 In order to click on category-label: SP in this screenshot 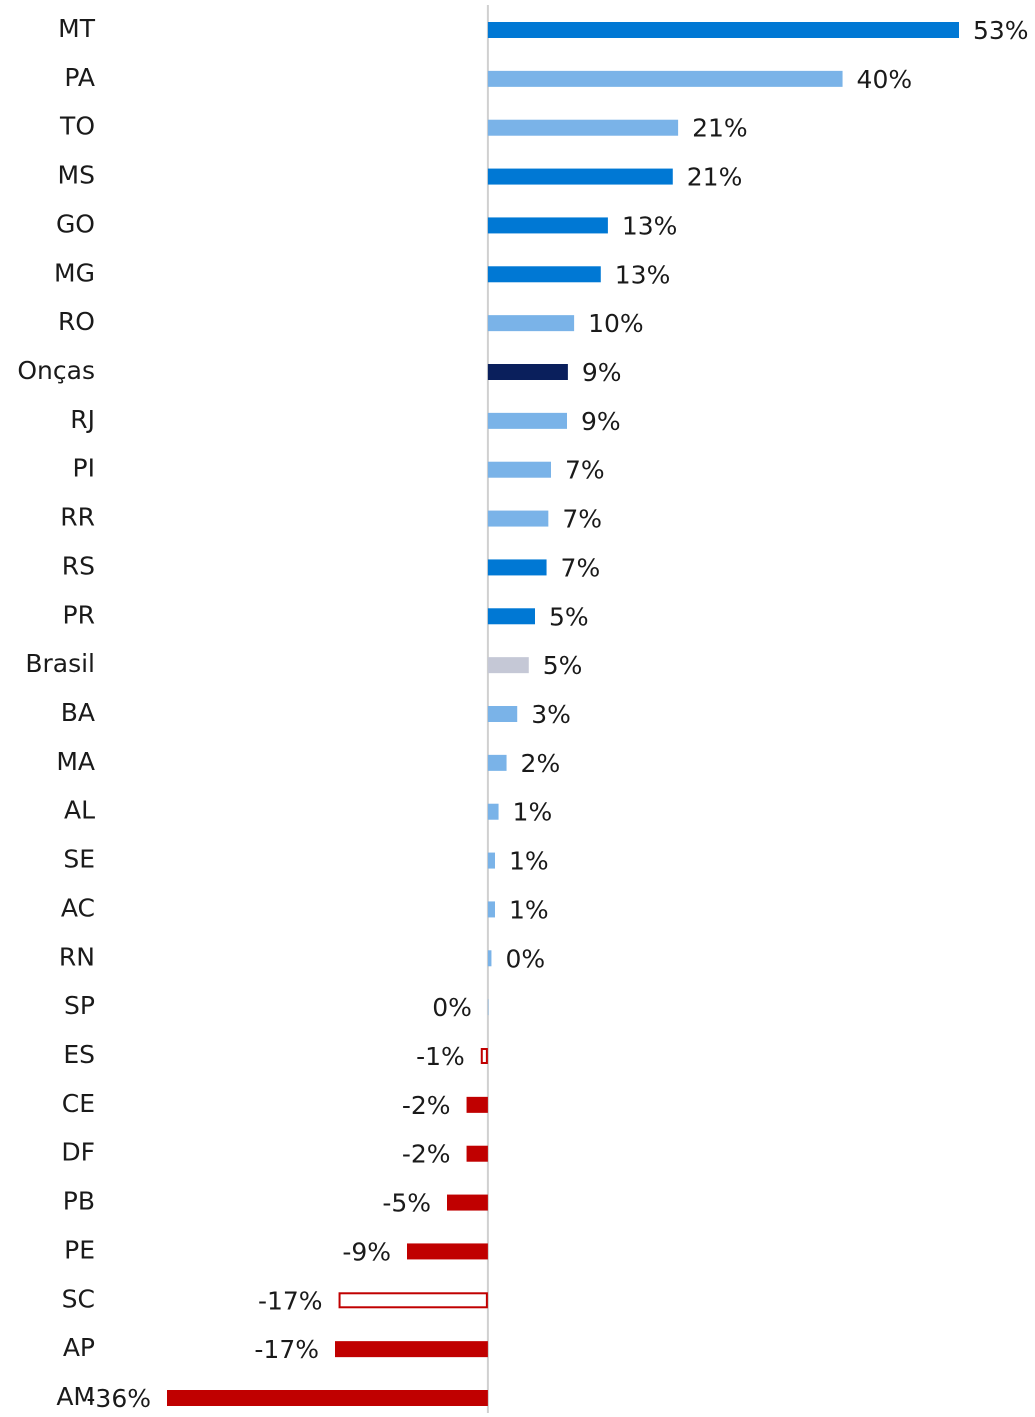, I will do `click(79, 1005)`.